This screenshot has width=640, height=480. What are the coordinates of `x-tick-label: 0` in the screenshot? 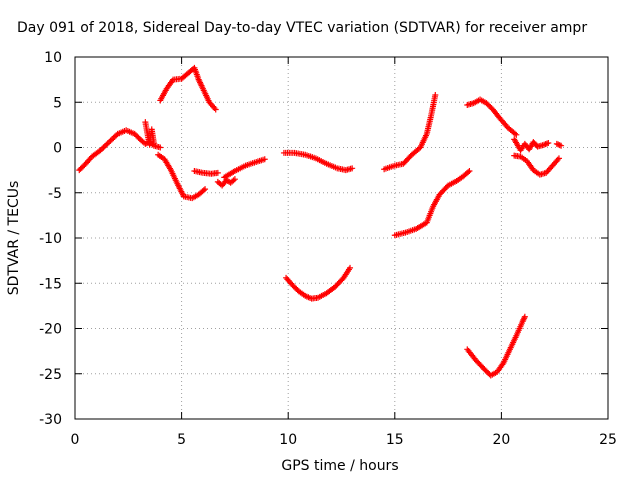 It's located at (75, 440).